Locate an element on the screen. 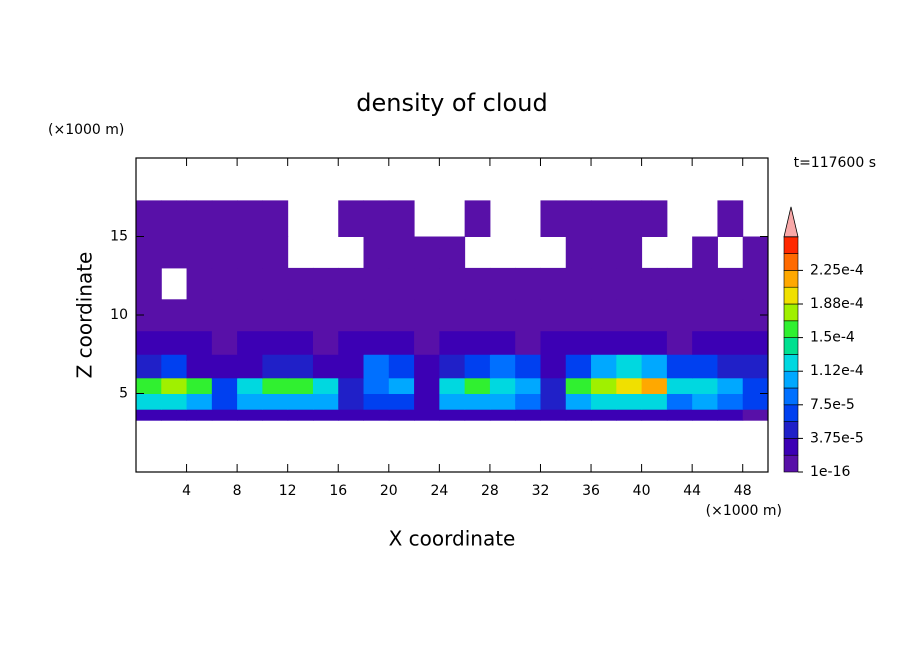 The height and width of the screenshot is (654, 904). x-tick-label: 48 is located at coordinates (743, 491).